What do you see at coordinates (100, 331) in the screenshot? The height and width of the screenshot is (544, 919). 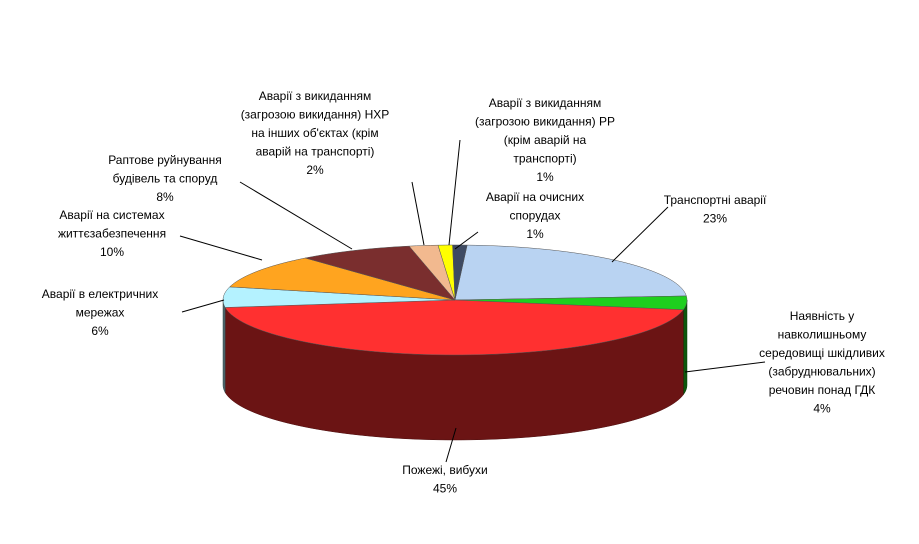 I see `value-label: 6%` at bounding box center [100, 331].